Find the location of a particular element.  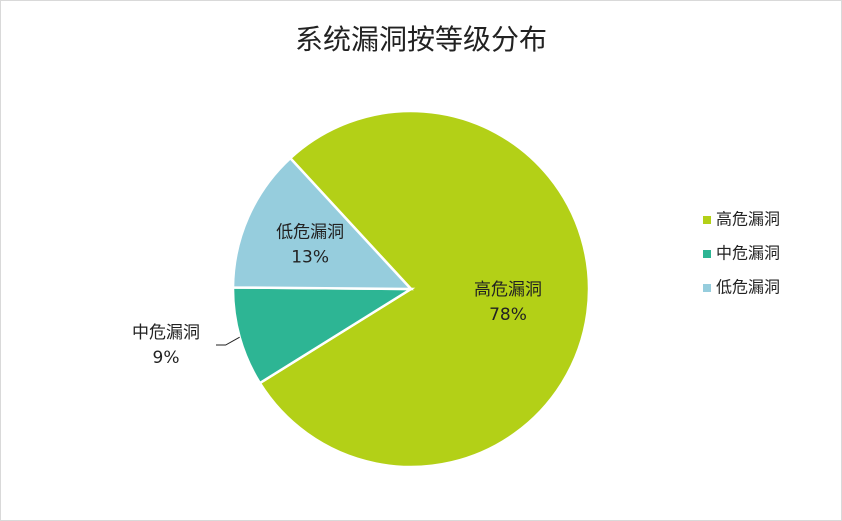

data-label-name: 低危漏洞 is located at coordinates (310, 232).